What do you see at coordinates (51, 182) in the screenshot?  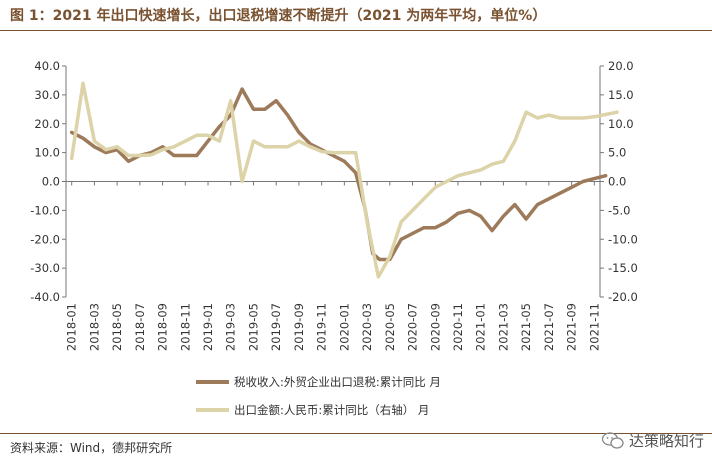 I see `y-left-tick-label: 0.0` at bounding box center [51, 182].